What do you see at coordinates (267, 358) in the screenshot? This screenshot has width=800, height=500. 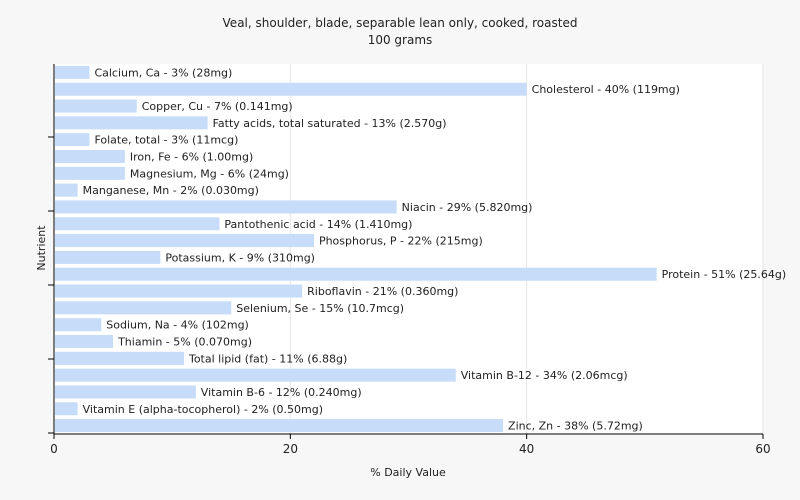 I see `bar-label: Total lipid (fat) - 11% (6.88g)` at bounding box center [267, 358].